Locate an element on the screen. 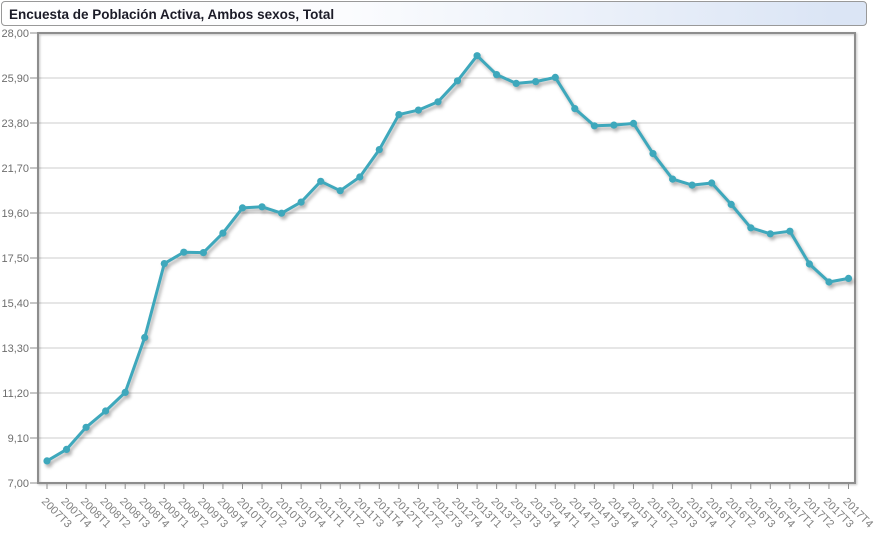  data-point-2015T3 is located at coordinates (673, 179).